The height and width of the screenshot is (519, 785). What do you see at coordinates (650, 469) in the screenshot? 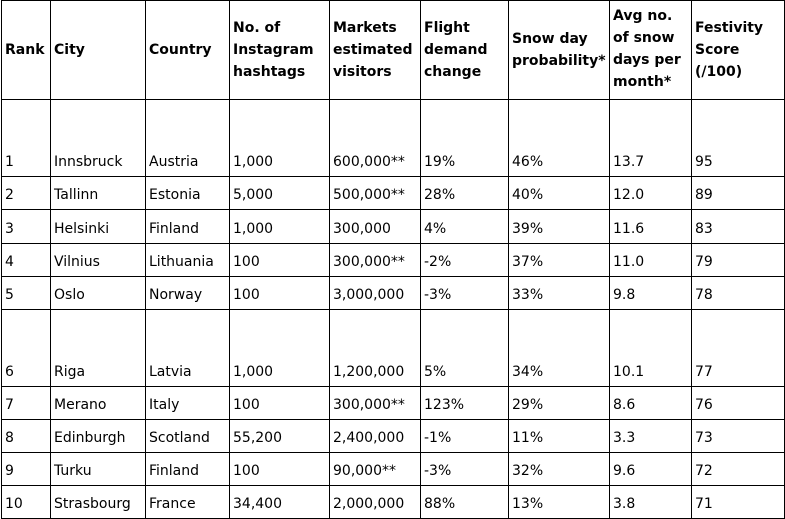
I see `cell-snow-days: 9.6` at bounding box center [650, 469].